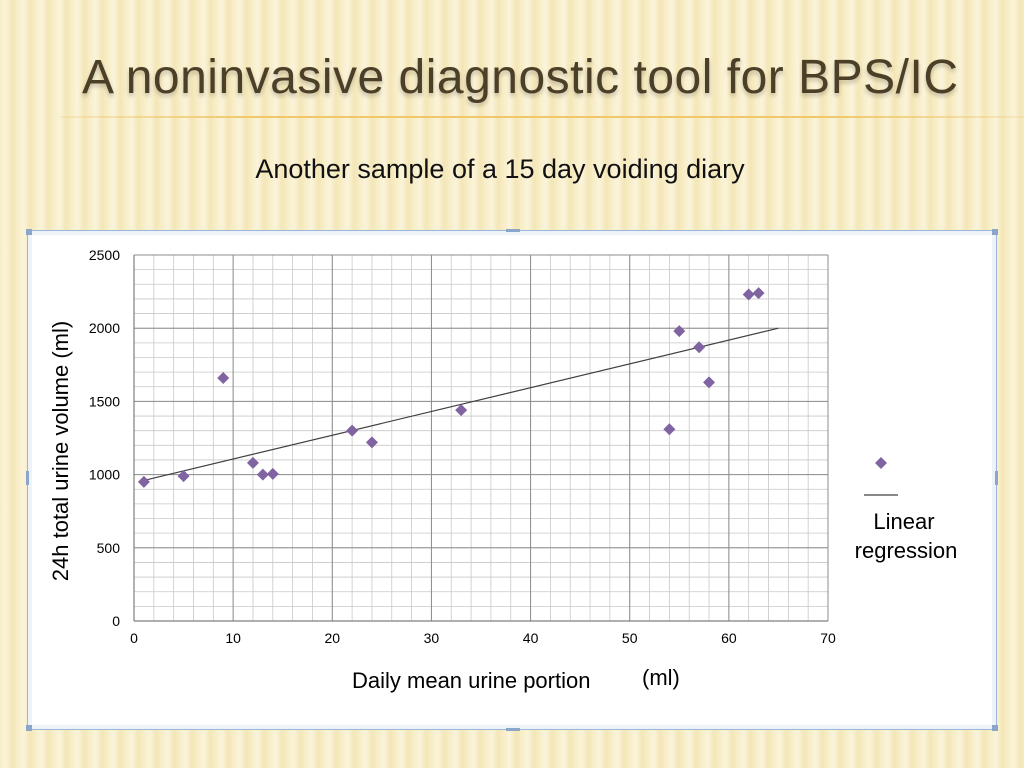 This screenshot has height=768, width=1024. Describe the element at coordinates (881, 463) in the screenshot. I see `legend-marker-points` at that location.